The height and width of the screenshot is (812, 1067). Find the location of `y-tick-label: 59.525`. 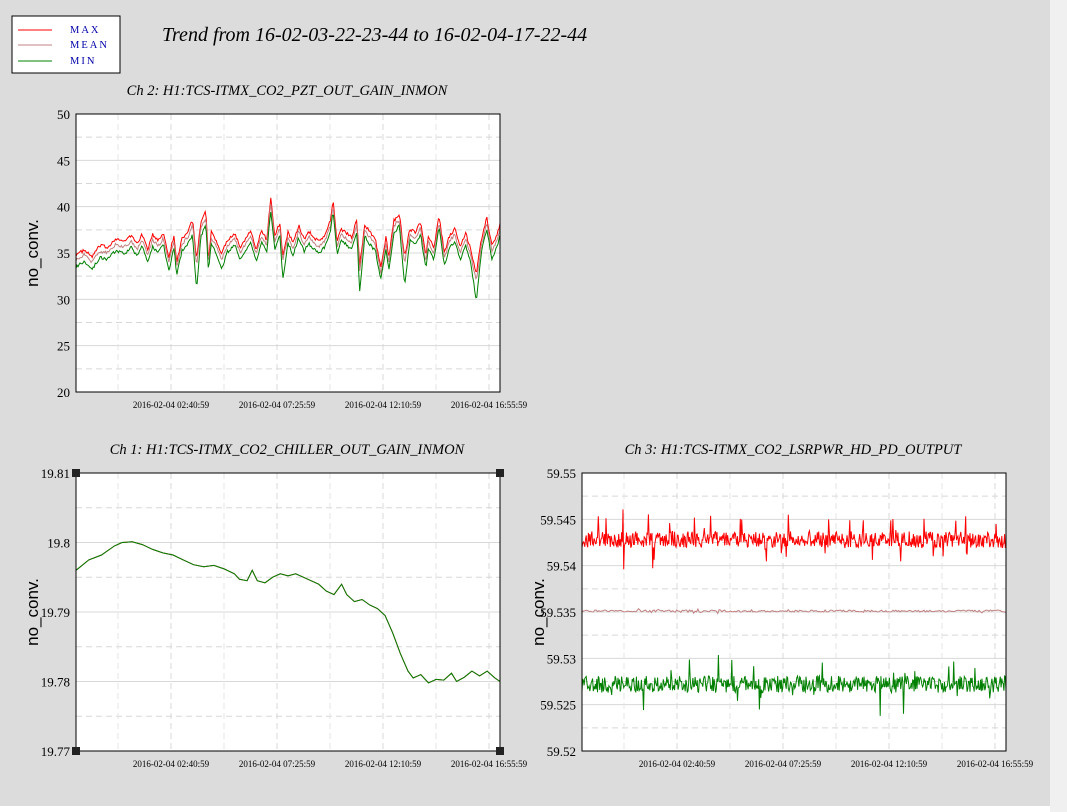

y-tick-label: 59.525 is located at coordinates (558, 705).